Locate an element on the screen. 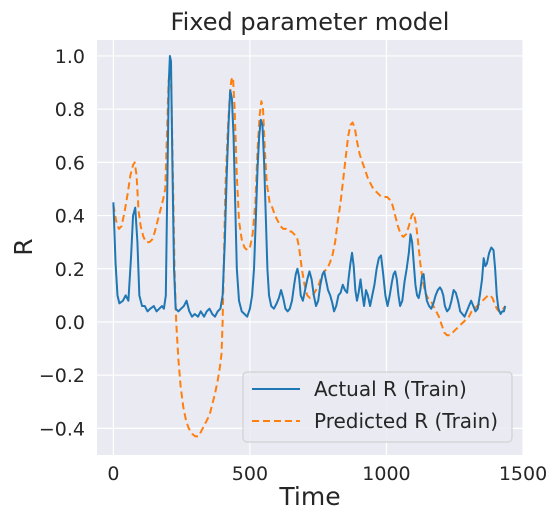 The height and width of the screenshot is (524, 554). y-axis-title: R is located at coordinates (23, 246).